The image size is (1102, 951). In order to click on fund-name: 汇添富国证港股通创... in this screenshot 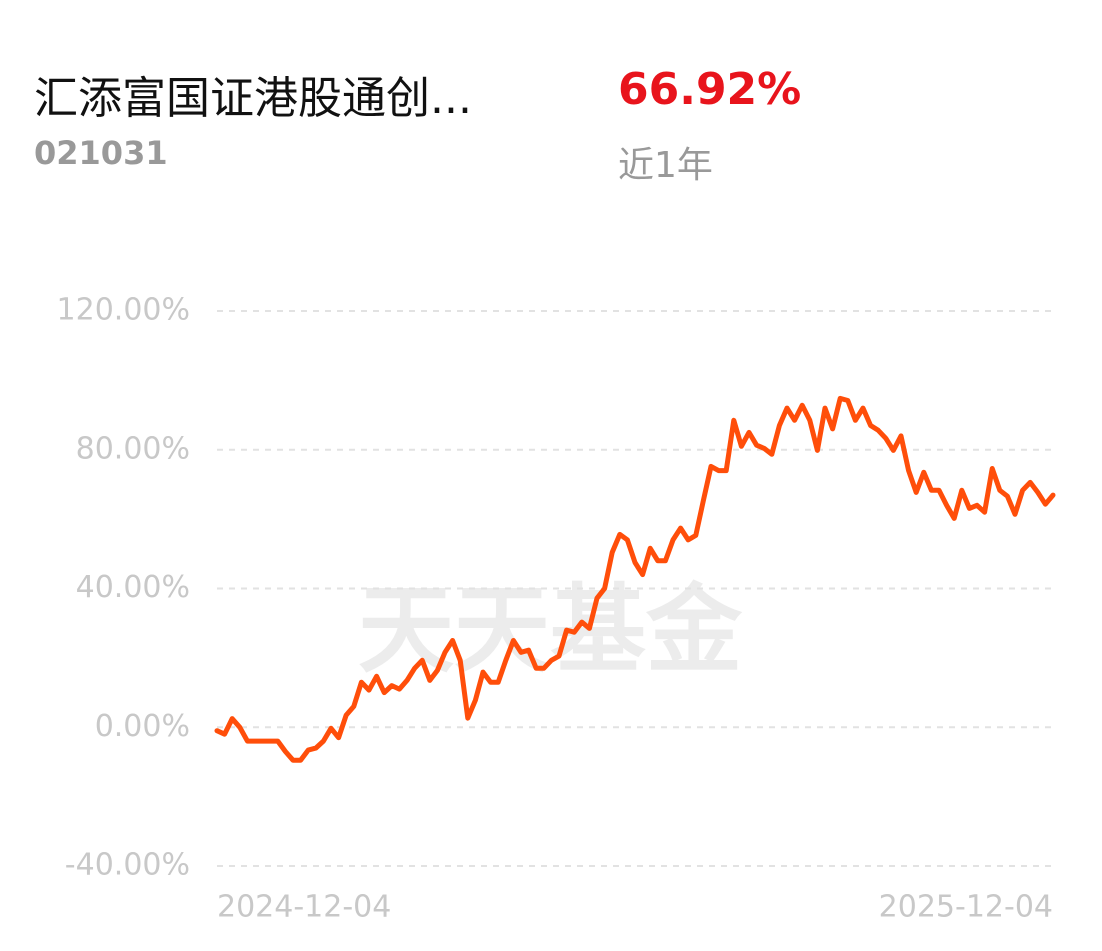, I will do `click(253, 98)`.